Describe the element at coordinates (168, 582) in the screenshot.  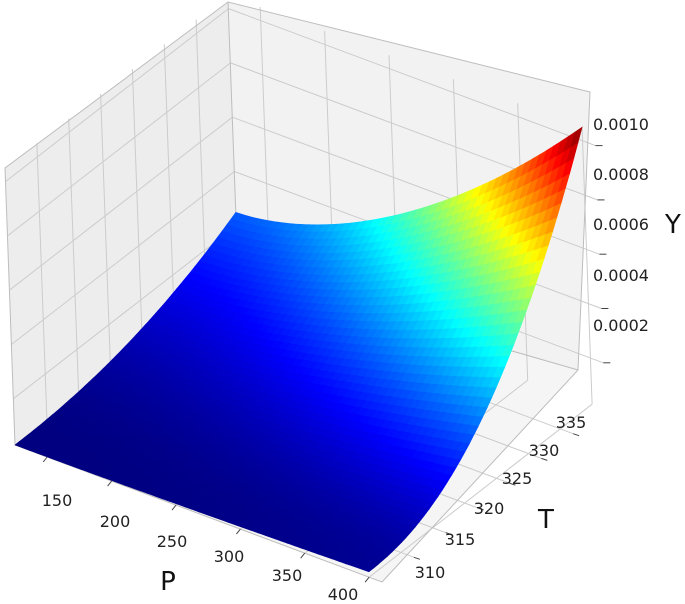
I see `p-axis-title: P` at that location.